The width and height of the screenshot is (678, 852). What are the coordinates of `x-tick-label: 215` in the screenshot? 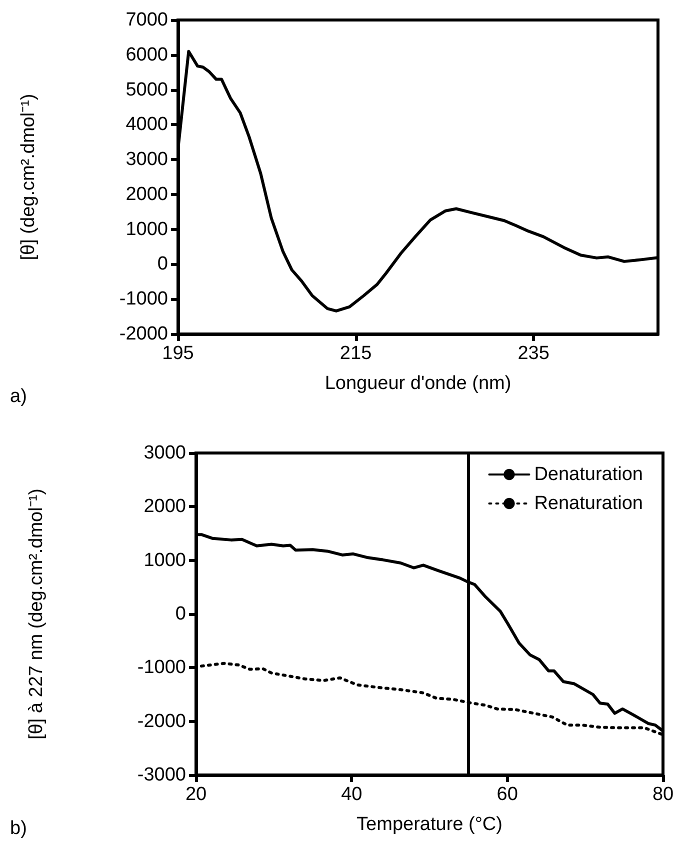 It's located at (356, 353).